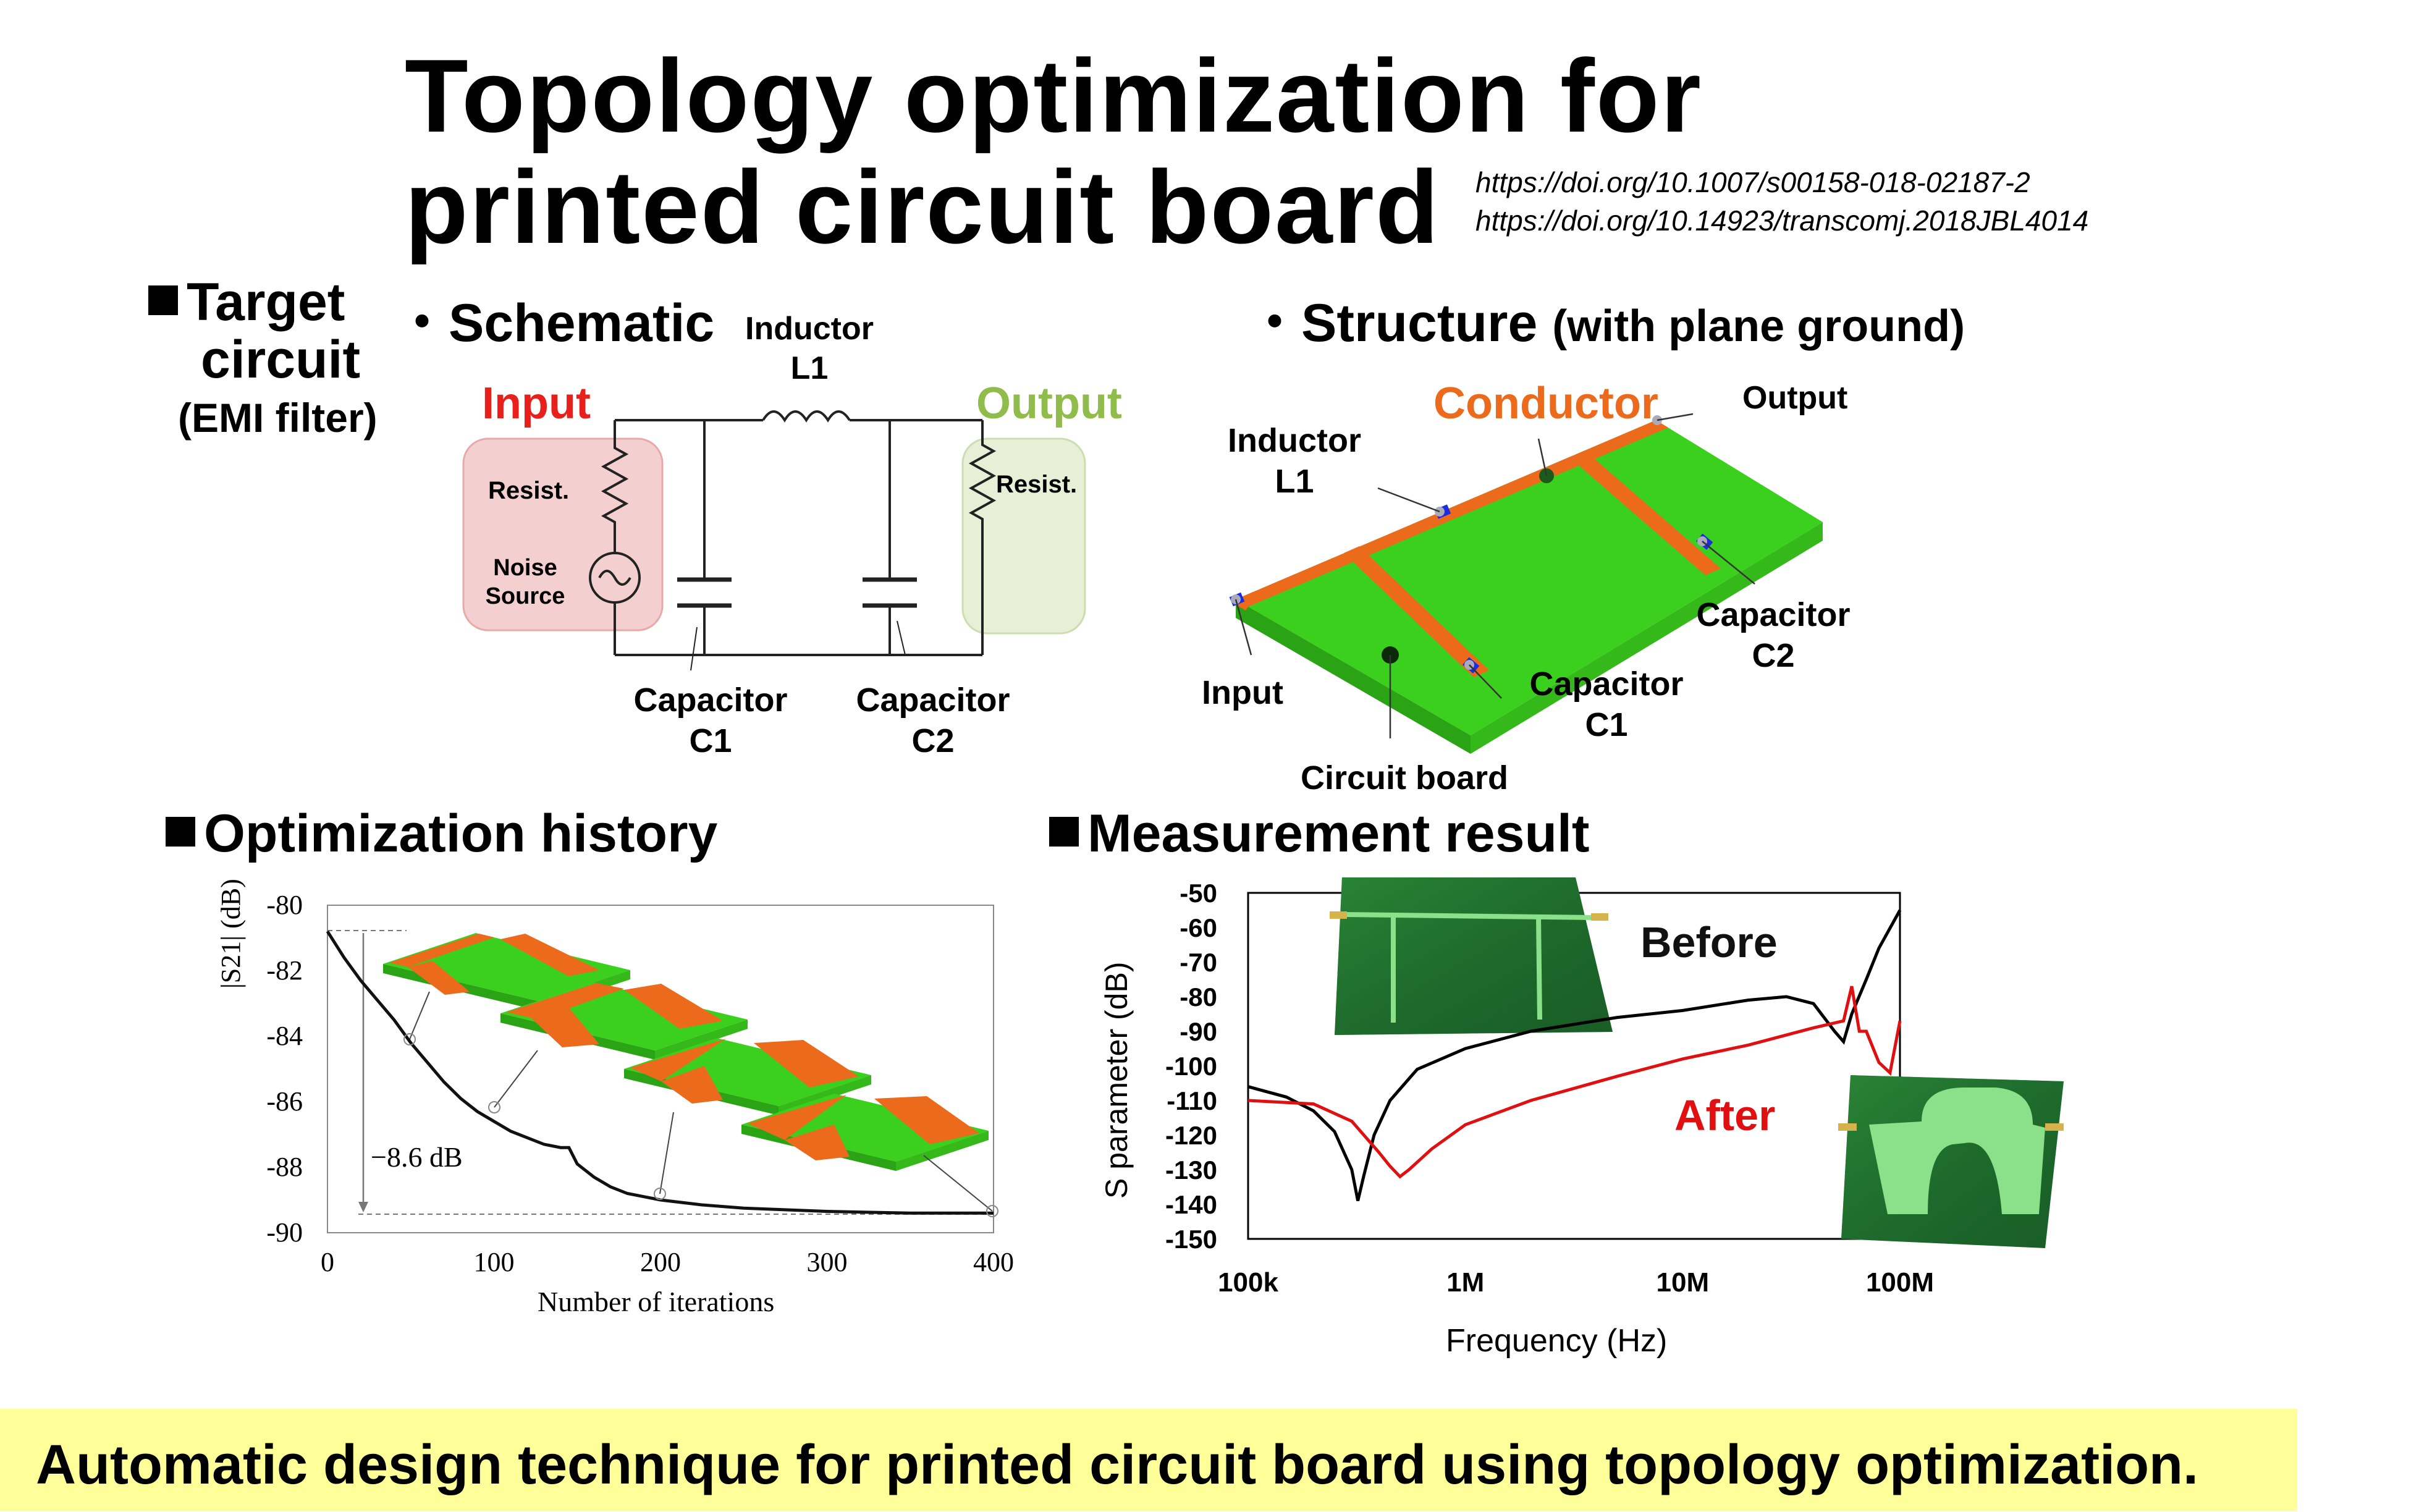 This screenshot has width=2427, height=1512. What do you see at coordinates (933, 740) in the screenshot?
I see `c2-id-text: C2` at bounding box center [933, 740].